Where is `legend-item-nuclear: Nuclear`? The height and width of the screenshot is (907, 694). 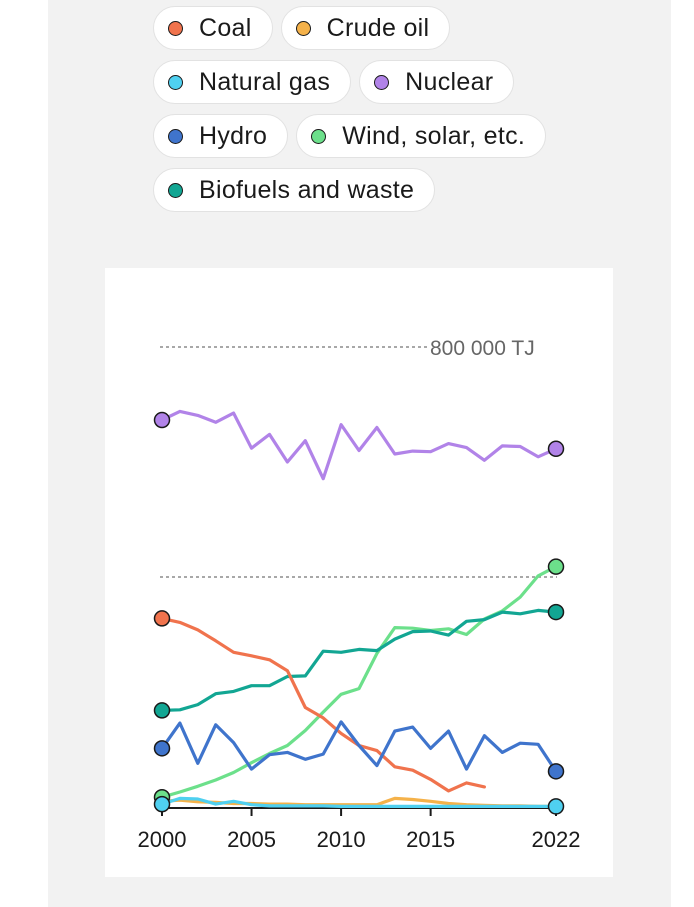 legend-item-nuclear: Nuclear is located at coordinates (437, 82).